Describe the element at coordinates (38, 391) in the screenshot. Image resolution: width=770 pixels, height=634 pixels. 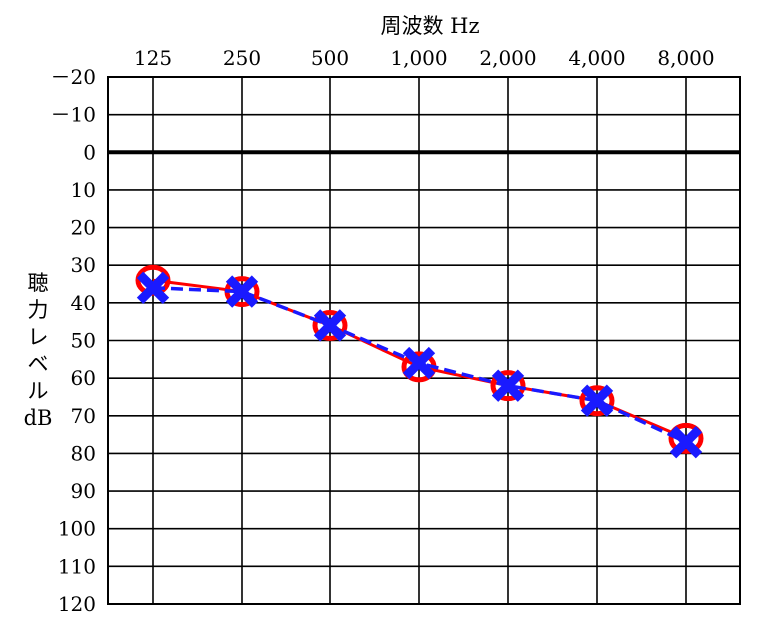
I see `y-axis-label-char: ル` at that location.